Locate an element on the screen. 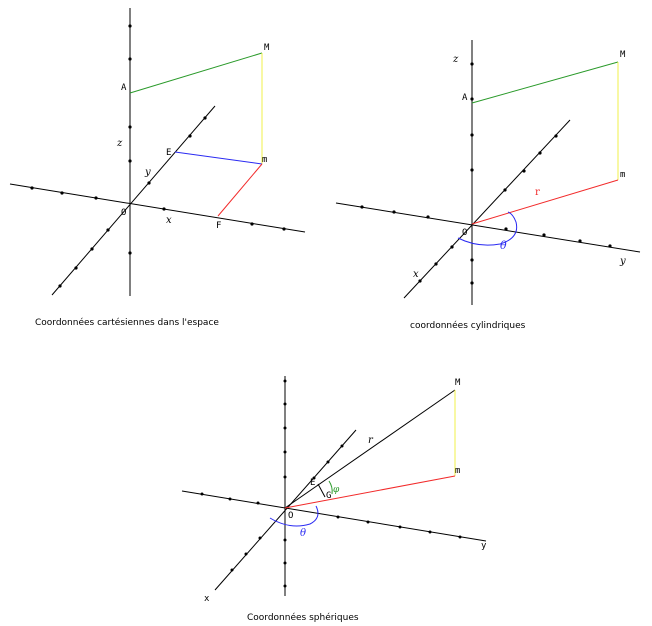  phi-arc is located at coordinates (330, 487).